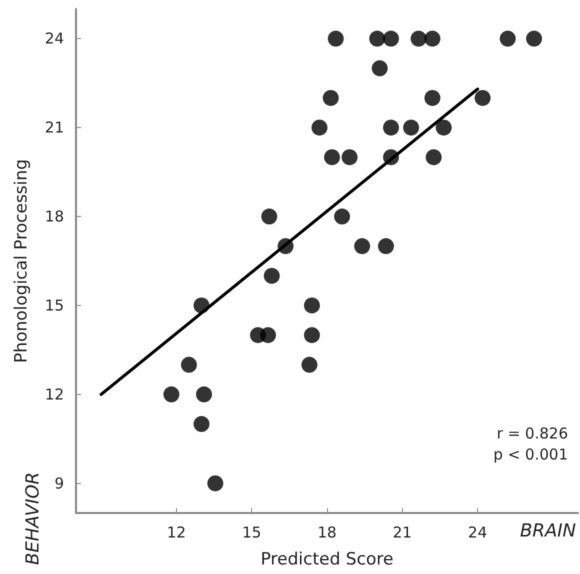 This screenshot has height=574, width=580. I want to click on y-axis-title: Phonological Processing, so click(22, 261).